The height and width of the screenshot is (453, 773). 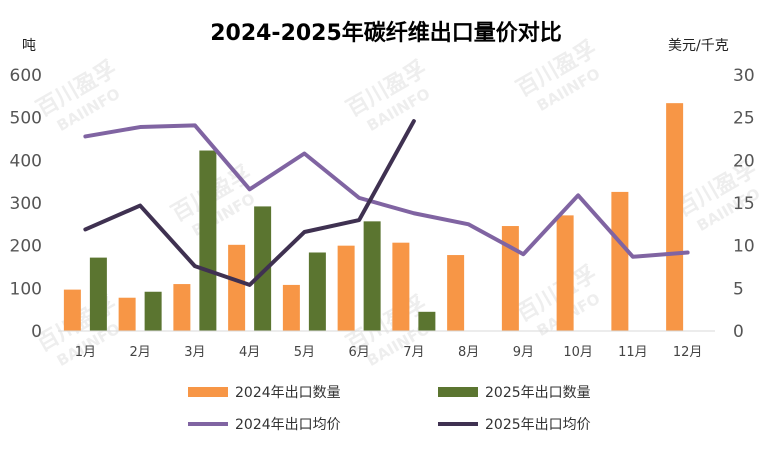 I want to click on x-tick-label: 3月, so click(x=194, y=352).